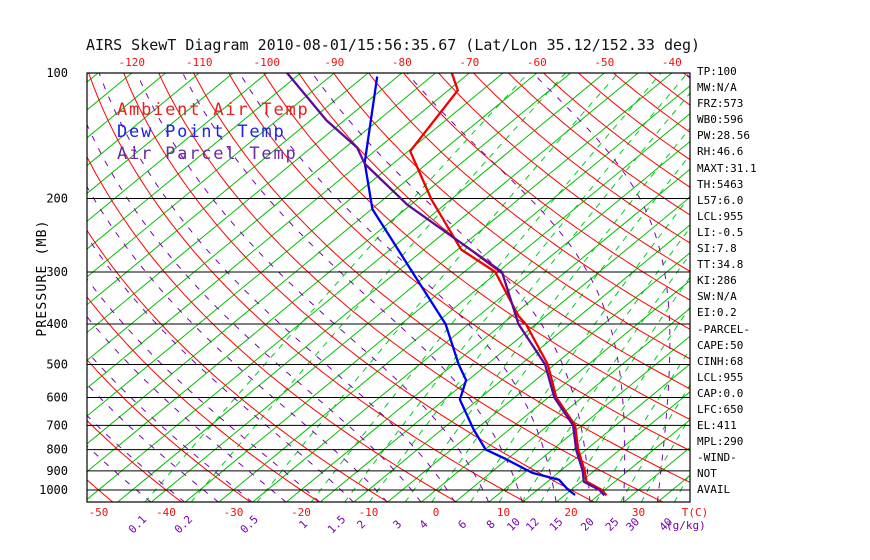 The height and width of the screenshot is (560, 870). I want to click on panel-line: L57:6.0, so click(720, 200).